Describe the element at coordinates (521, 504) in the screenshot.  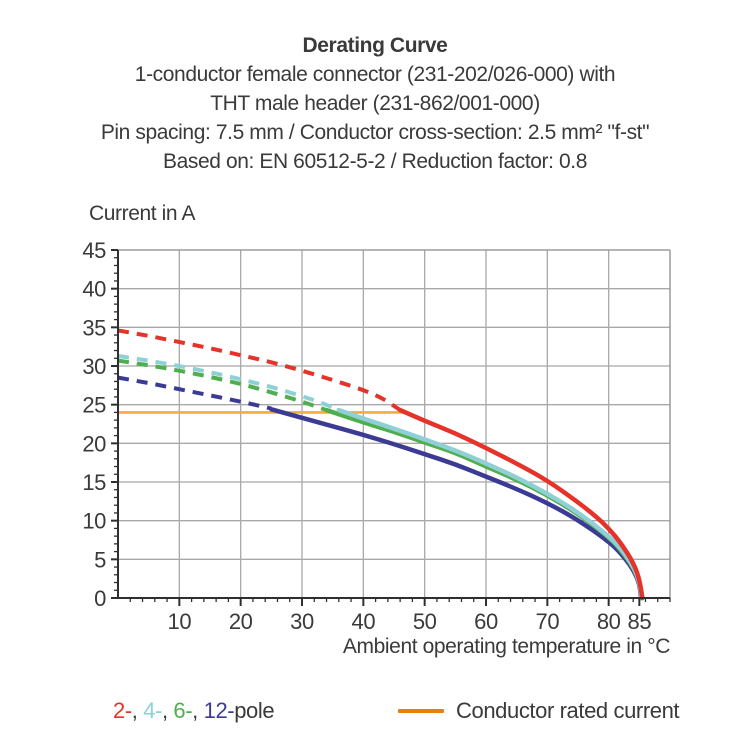
I see `curve-solid-2-pole` at that location.